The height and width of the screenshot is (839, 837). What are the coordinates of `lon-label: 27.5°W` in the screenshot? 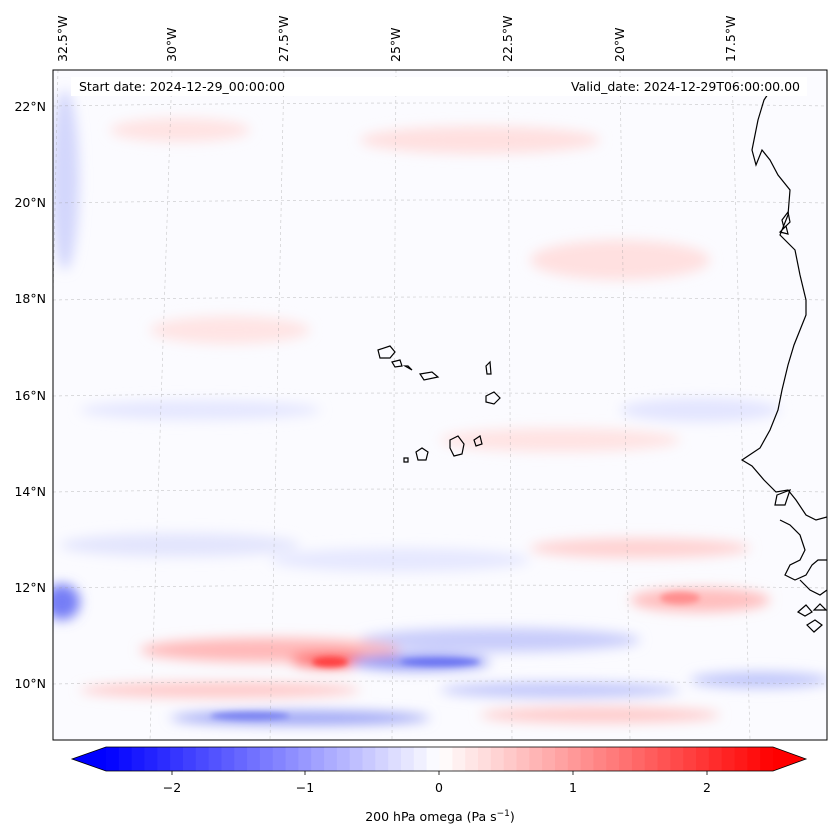 It's located at (283, 39).